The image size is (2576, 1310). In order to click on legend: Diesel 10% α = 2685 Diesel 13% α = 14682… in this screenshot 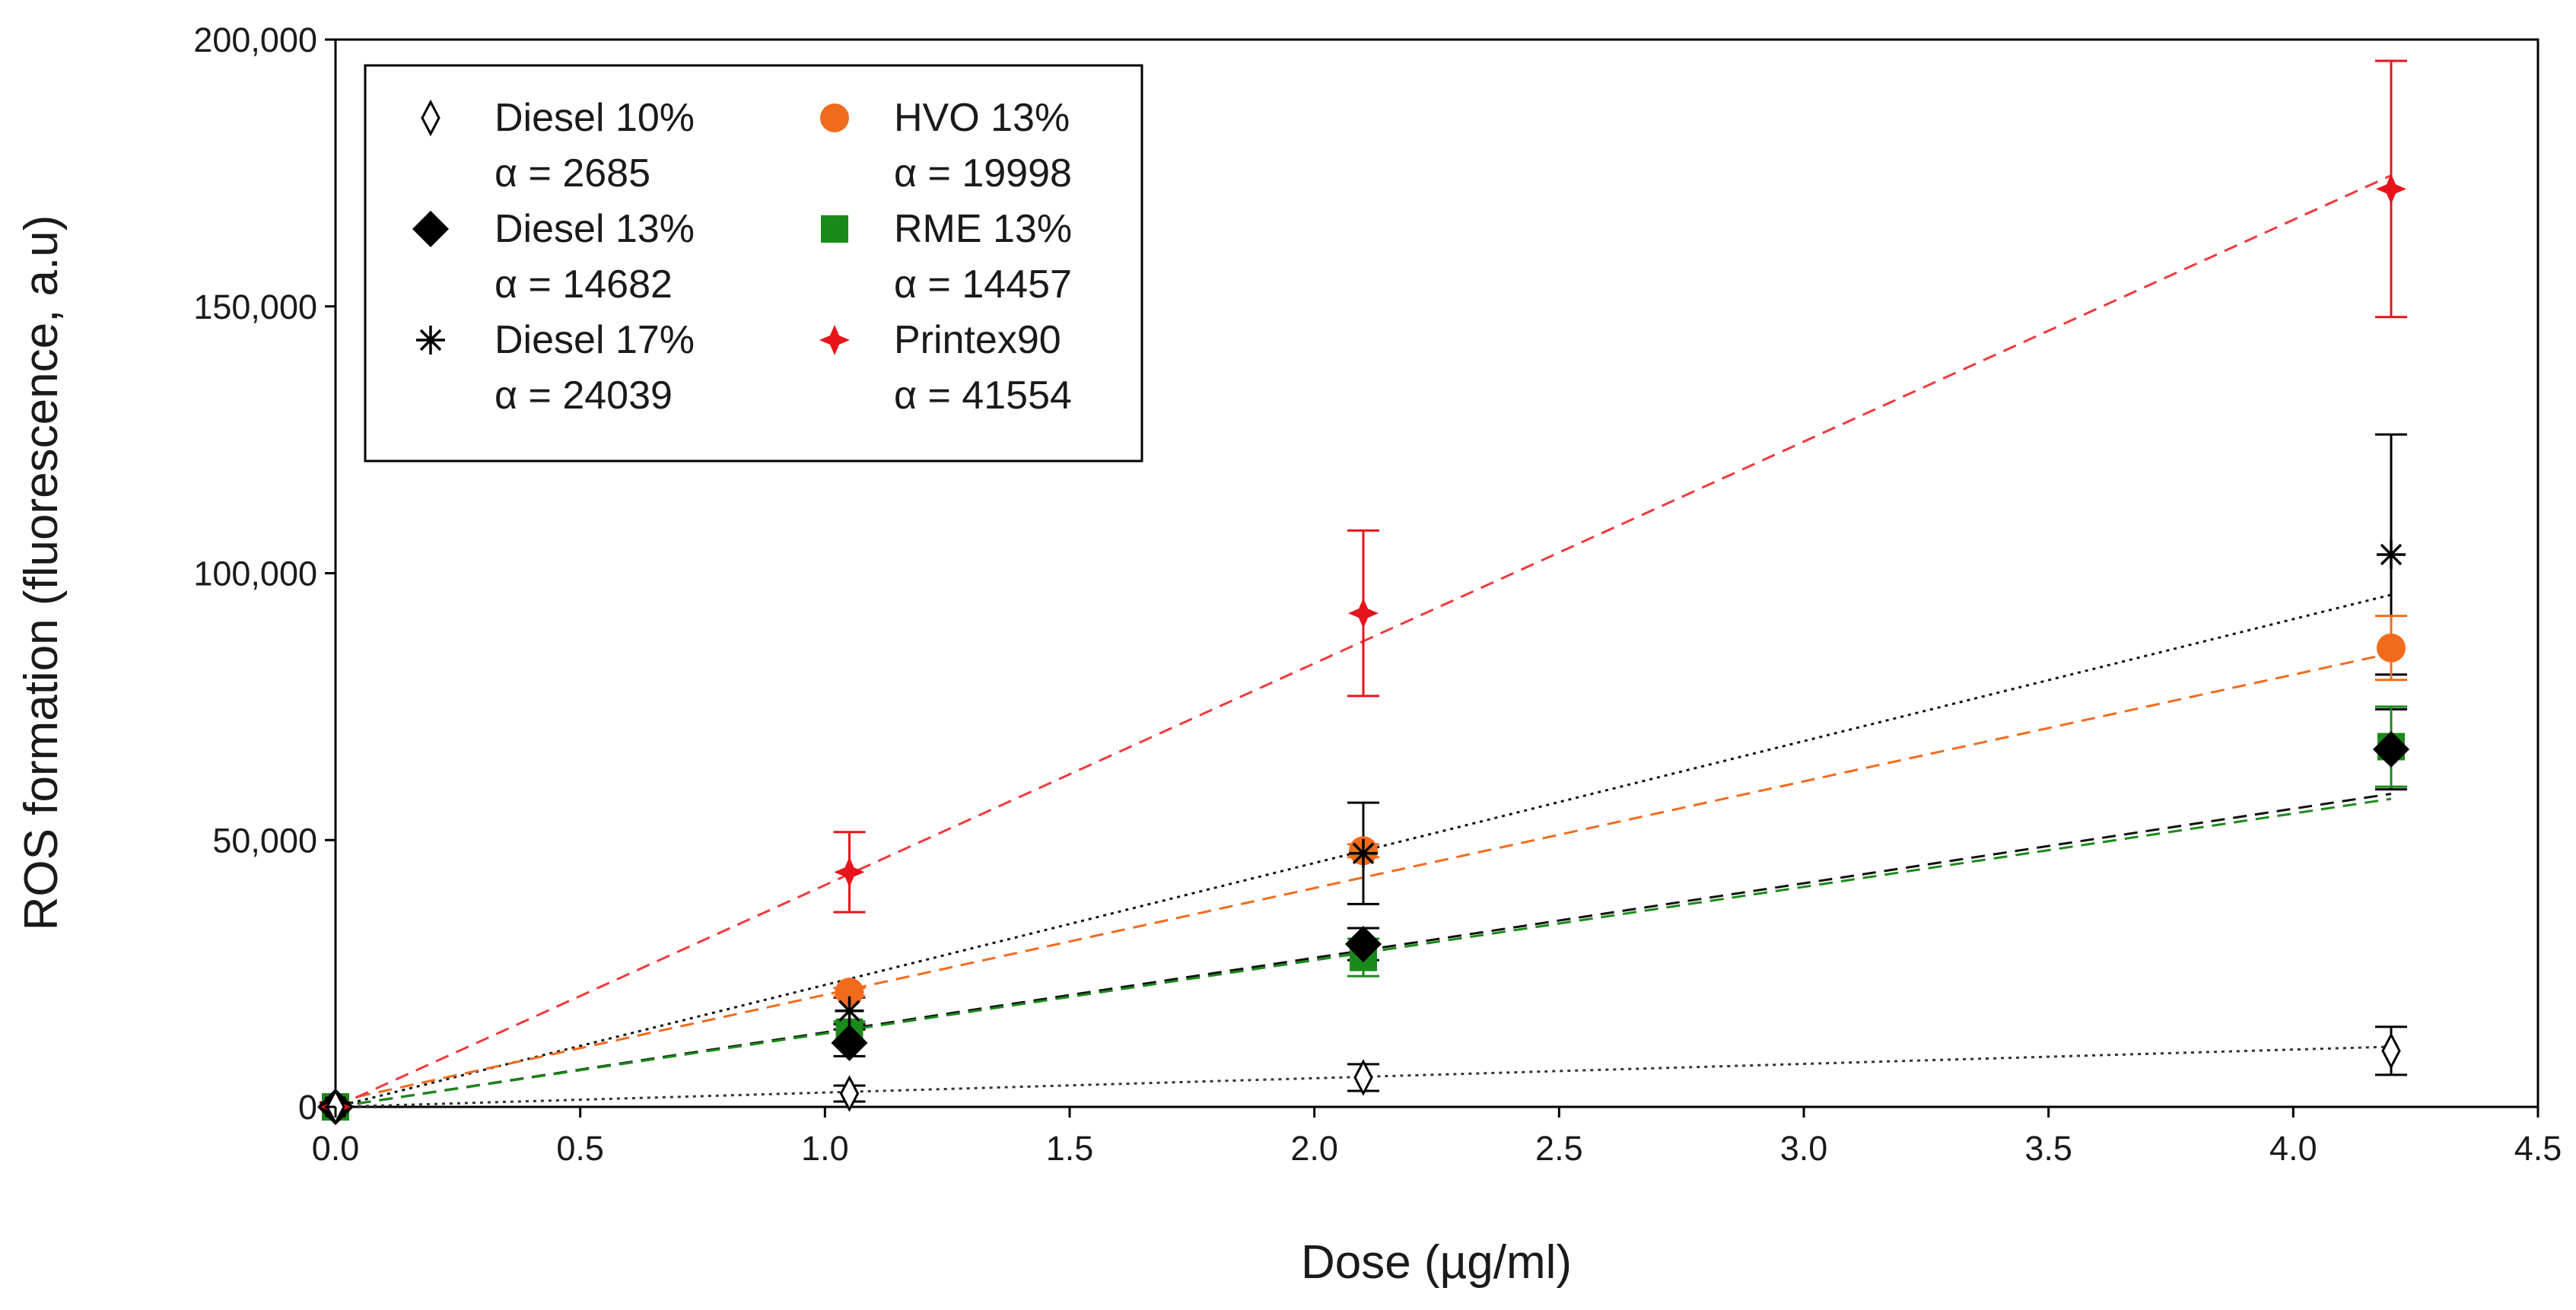, I will do `click(753, 263)`.